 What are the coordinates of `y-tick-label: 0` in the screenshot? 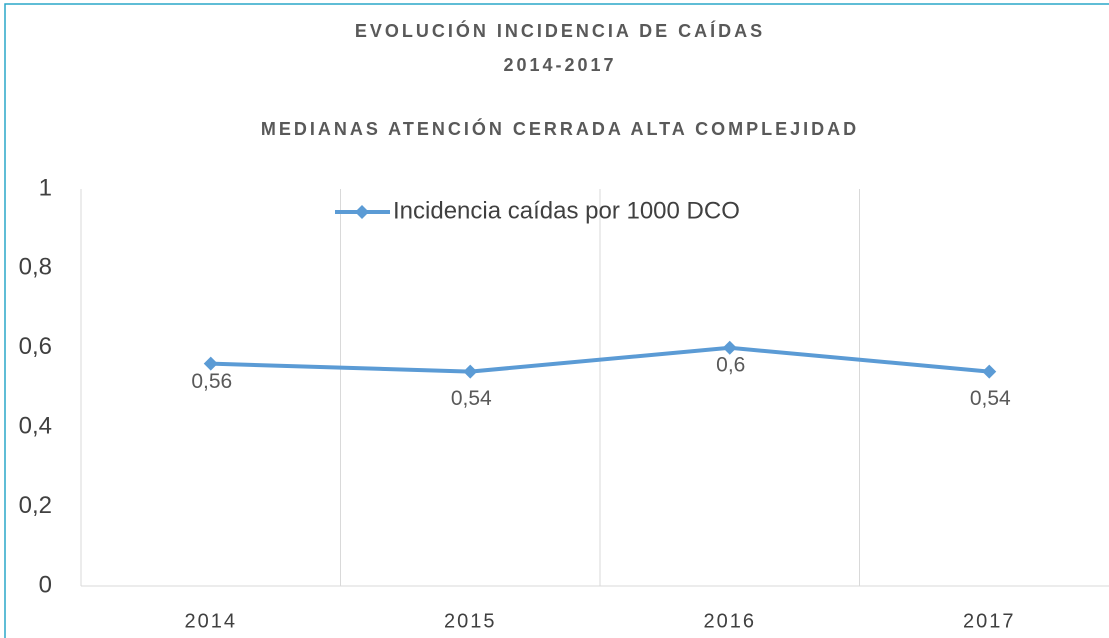 It's located at (45, 584).